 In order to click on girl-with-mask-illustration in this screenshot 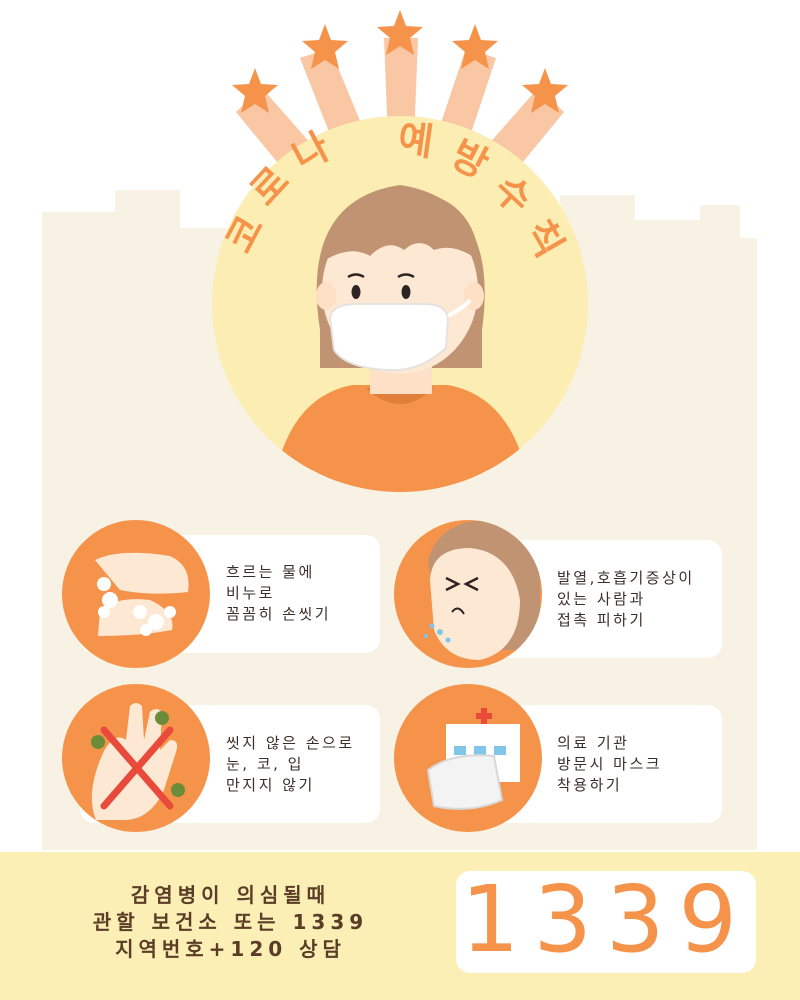, I will do `click(401, 338)`.